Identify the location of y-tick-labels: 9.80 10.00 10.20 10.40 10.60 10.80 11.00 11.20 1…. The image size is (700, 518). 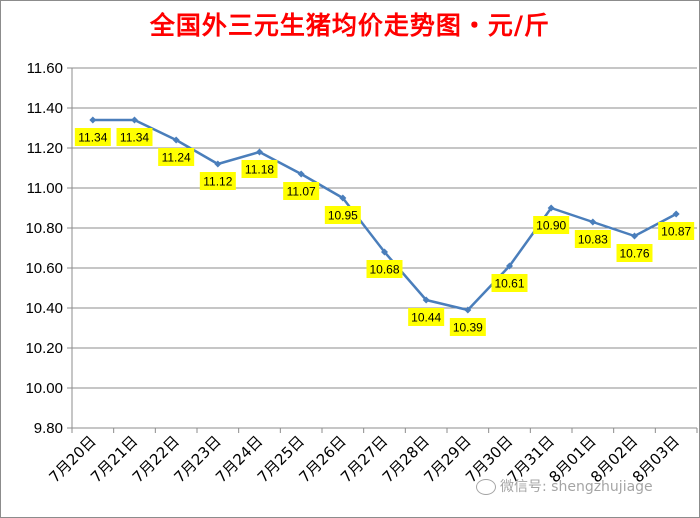
(44, 248).